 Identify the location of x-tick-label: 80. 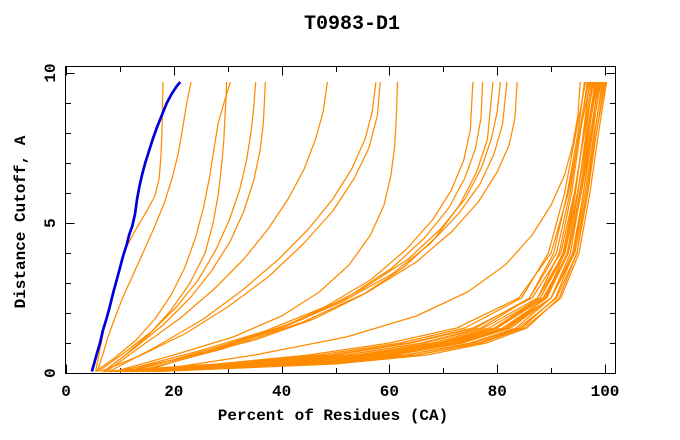
(497, 392).